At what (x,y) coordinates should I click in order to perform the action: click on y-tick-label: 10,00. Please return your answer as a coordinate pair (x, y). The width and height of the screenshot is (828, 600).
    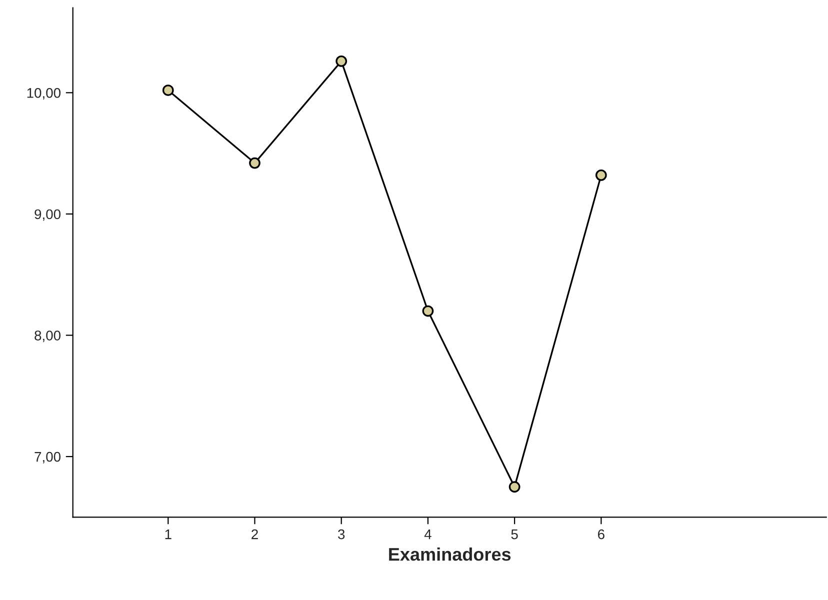
    Looking at the image, I should click on (44, 94).